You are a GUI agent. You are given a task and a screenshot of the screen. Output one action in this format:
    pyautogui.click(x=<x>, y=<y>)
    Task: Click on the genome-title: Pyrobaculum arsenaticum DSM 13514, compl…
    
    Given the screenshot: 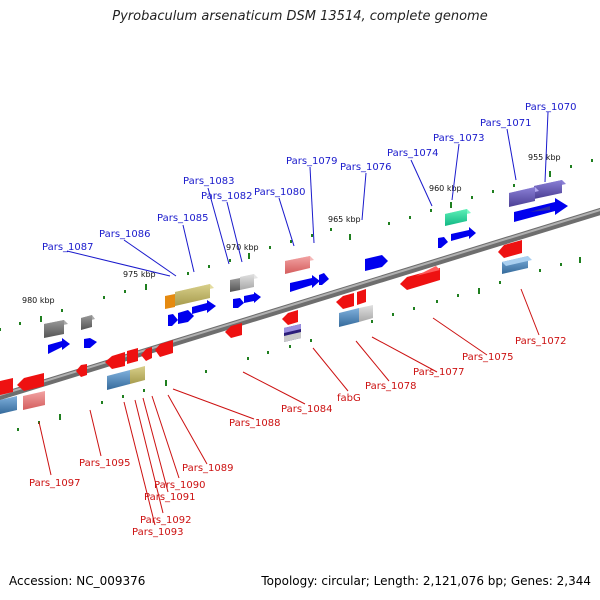 What is the action you would take?
    pyautogui.click(x=300, y=16)
    